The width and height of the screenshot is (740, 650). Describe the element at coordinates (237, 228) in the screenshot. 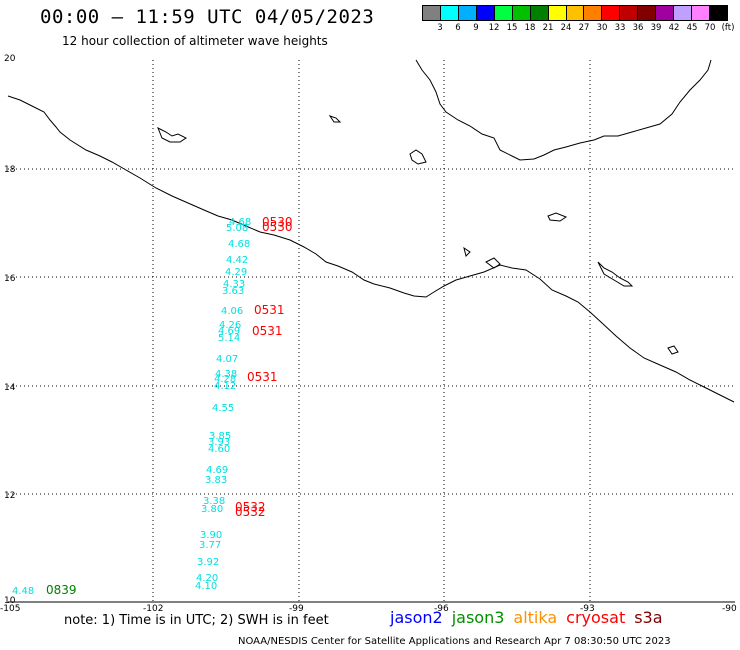

I see `wave-height-value: 5.08` at that location.